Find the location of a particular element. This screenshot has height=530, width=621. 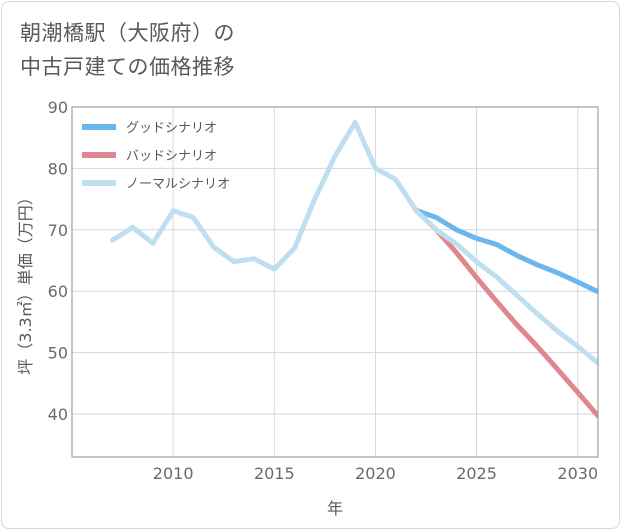

y-tick-label-50: 50 is located at coordinates (58, 353).